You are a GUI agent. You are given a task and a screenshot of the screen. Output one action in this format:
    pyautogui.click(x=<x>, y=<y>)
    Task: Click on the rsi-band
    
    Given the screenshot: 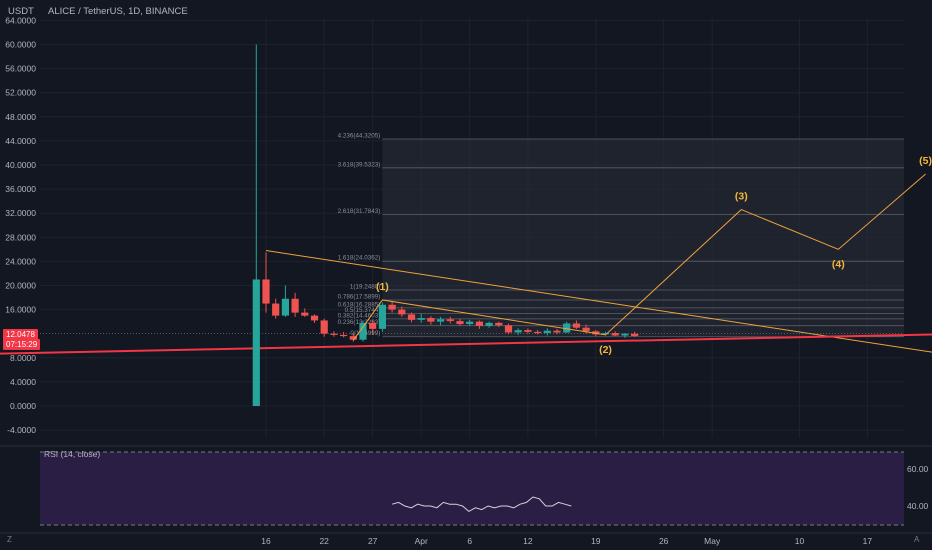 What is the action you would take?
    pyautogui.click(x=472, y=488)
    